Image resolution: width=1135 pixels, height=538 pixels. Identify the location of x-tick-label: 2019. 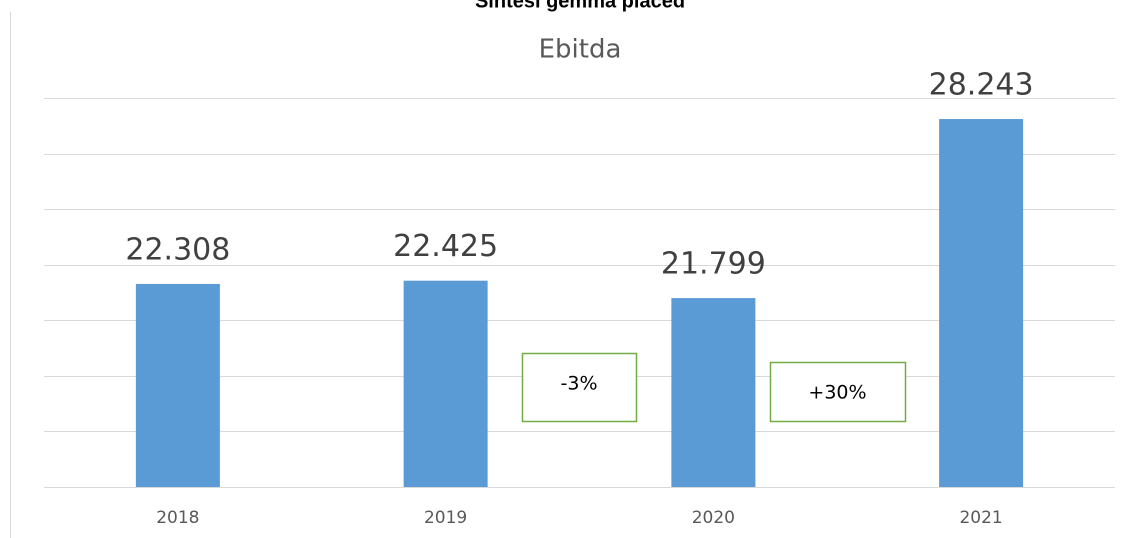
(445, 518).